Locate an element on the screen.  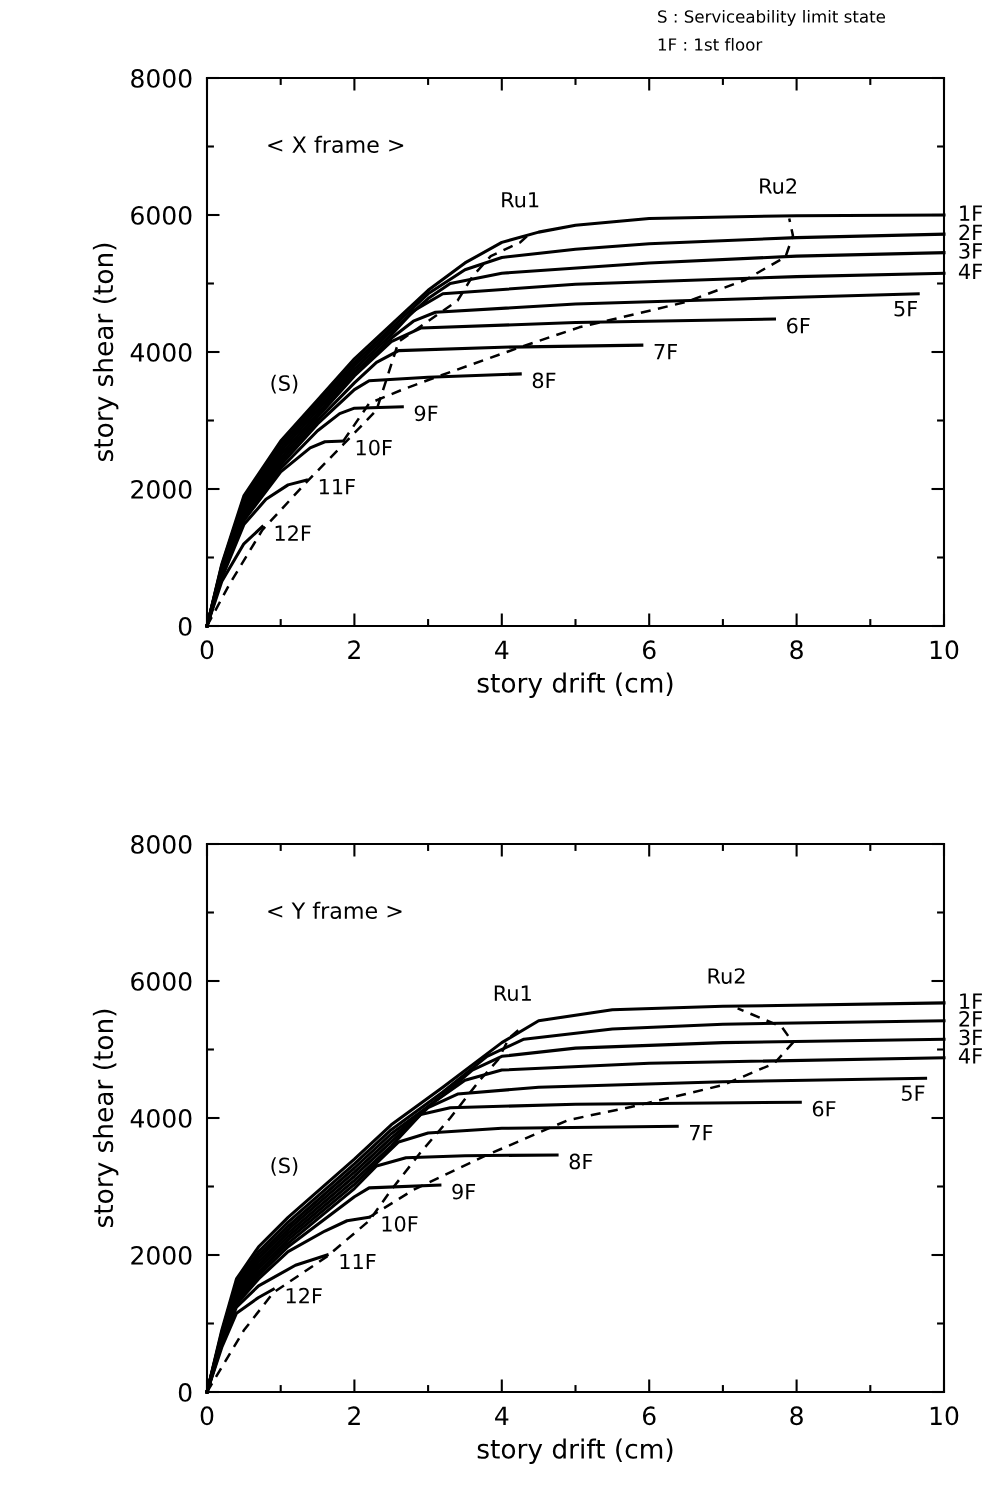
legend-label: 4F is located at coordinates (970, 271).